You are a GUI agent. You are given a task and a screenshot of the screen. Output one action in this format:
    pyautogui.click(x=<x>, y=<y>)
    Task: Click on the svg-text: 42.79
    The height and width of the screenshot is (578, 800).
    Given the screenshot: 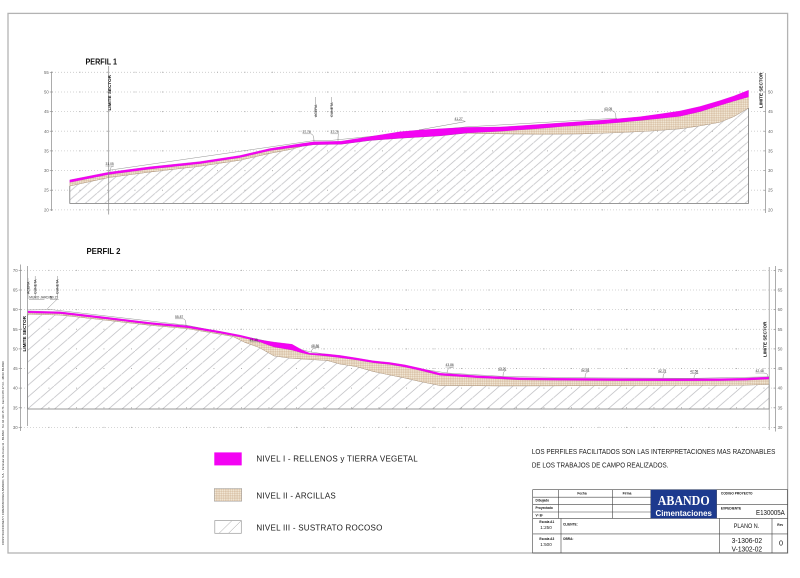 What is the action you would take?
    pyautogui.click(x=662, y=371)
    